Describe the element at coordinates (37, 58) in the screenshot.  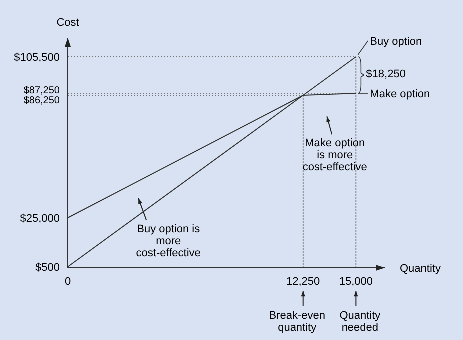
I see `y-tick-label: $105,500` at that location.